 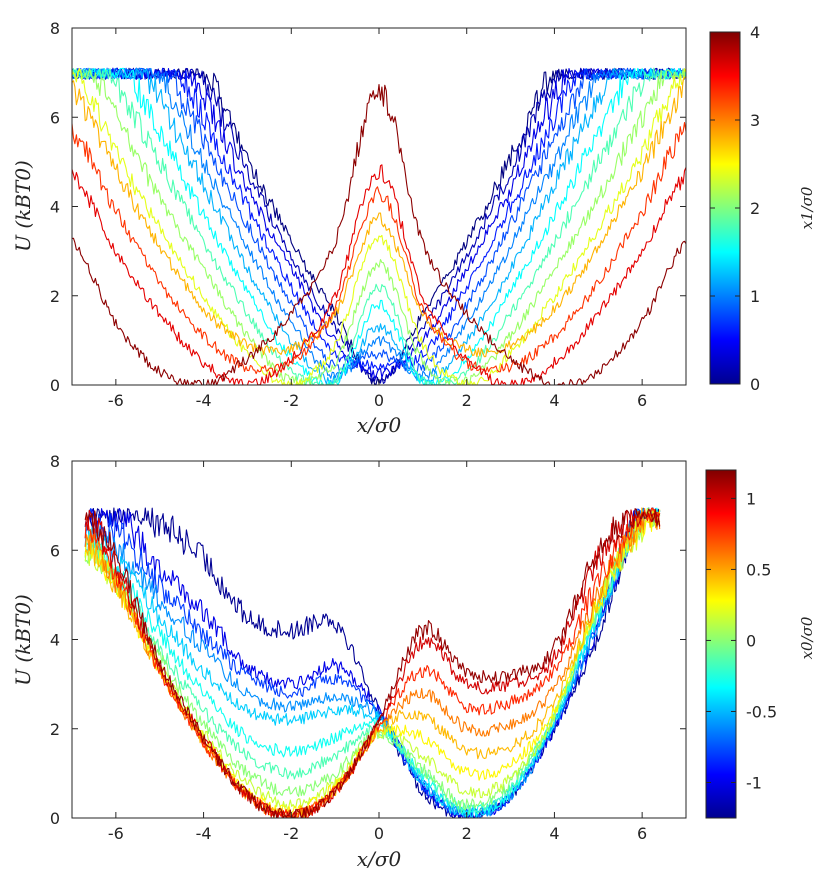 What do you see at coordinates (55, 28) in the screenshot?
I see `top-ytick-label: 8` at bounding box center [55, 28].